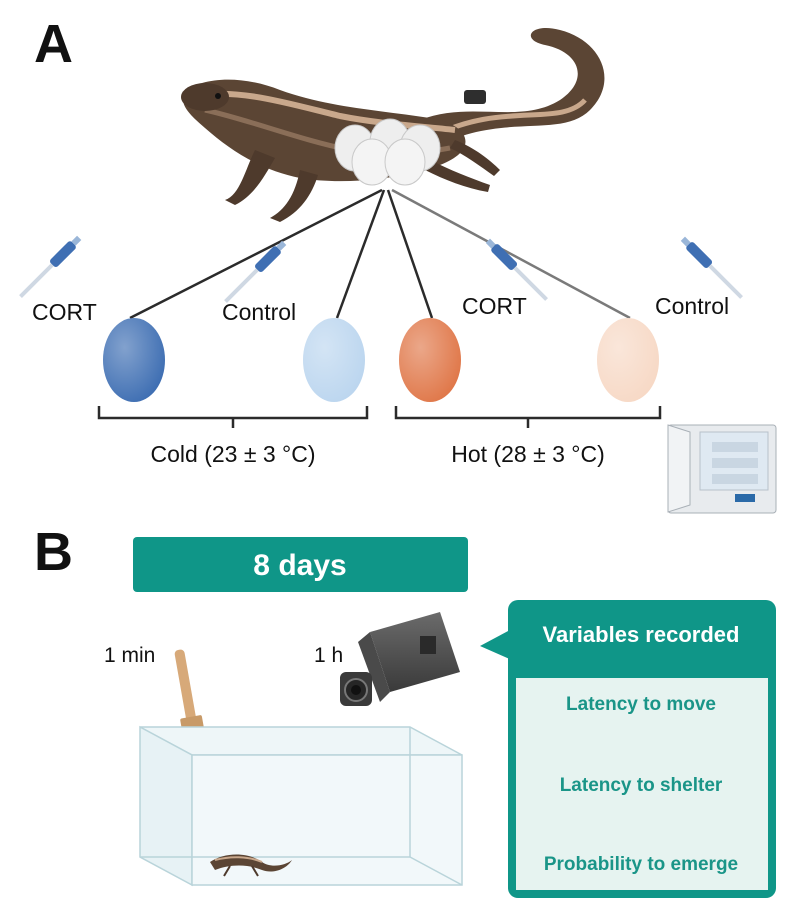 Image resolution: width=797 pixels, height=915 pixels. Describe the element at coordinates (628, 360) in the screenshot. I see `egg-hot-control` at that location.